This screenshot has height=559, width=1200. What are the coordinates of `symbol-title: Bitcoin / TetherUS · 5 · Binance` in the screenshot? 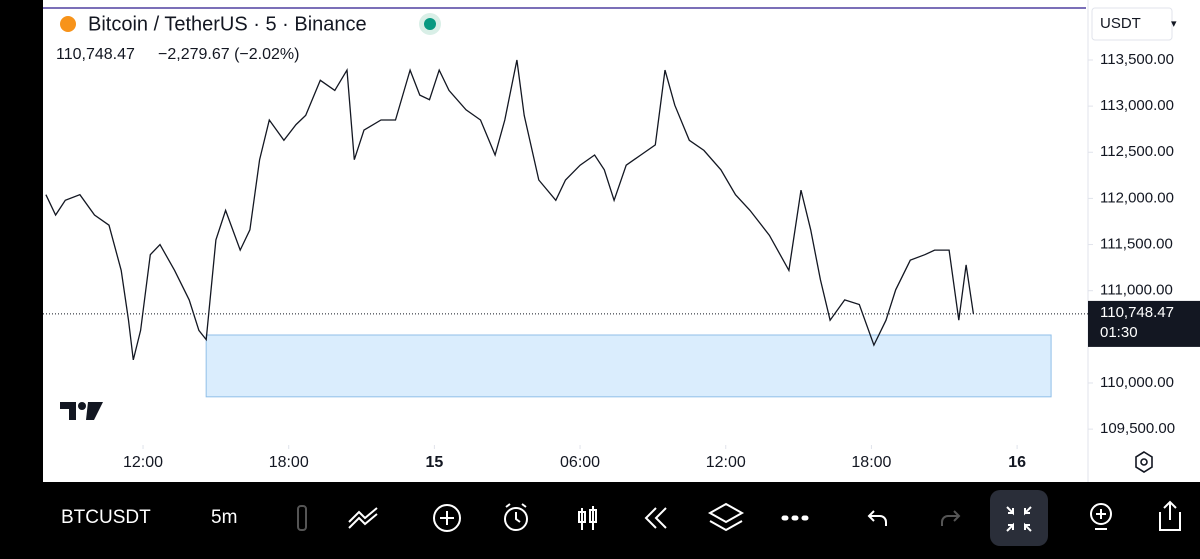 It's located at (227, 24).